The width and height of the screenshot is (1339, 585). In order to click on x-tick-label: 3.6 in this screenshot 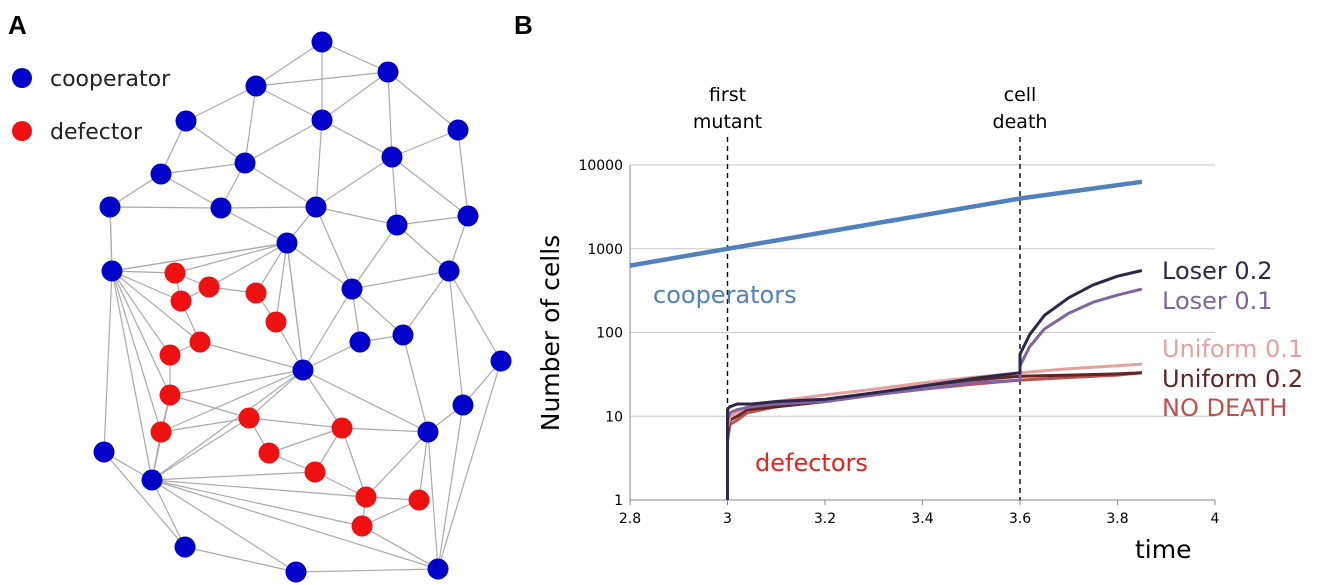, I will do `click(1020, 519)`.